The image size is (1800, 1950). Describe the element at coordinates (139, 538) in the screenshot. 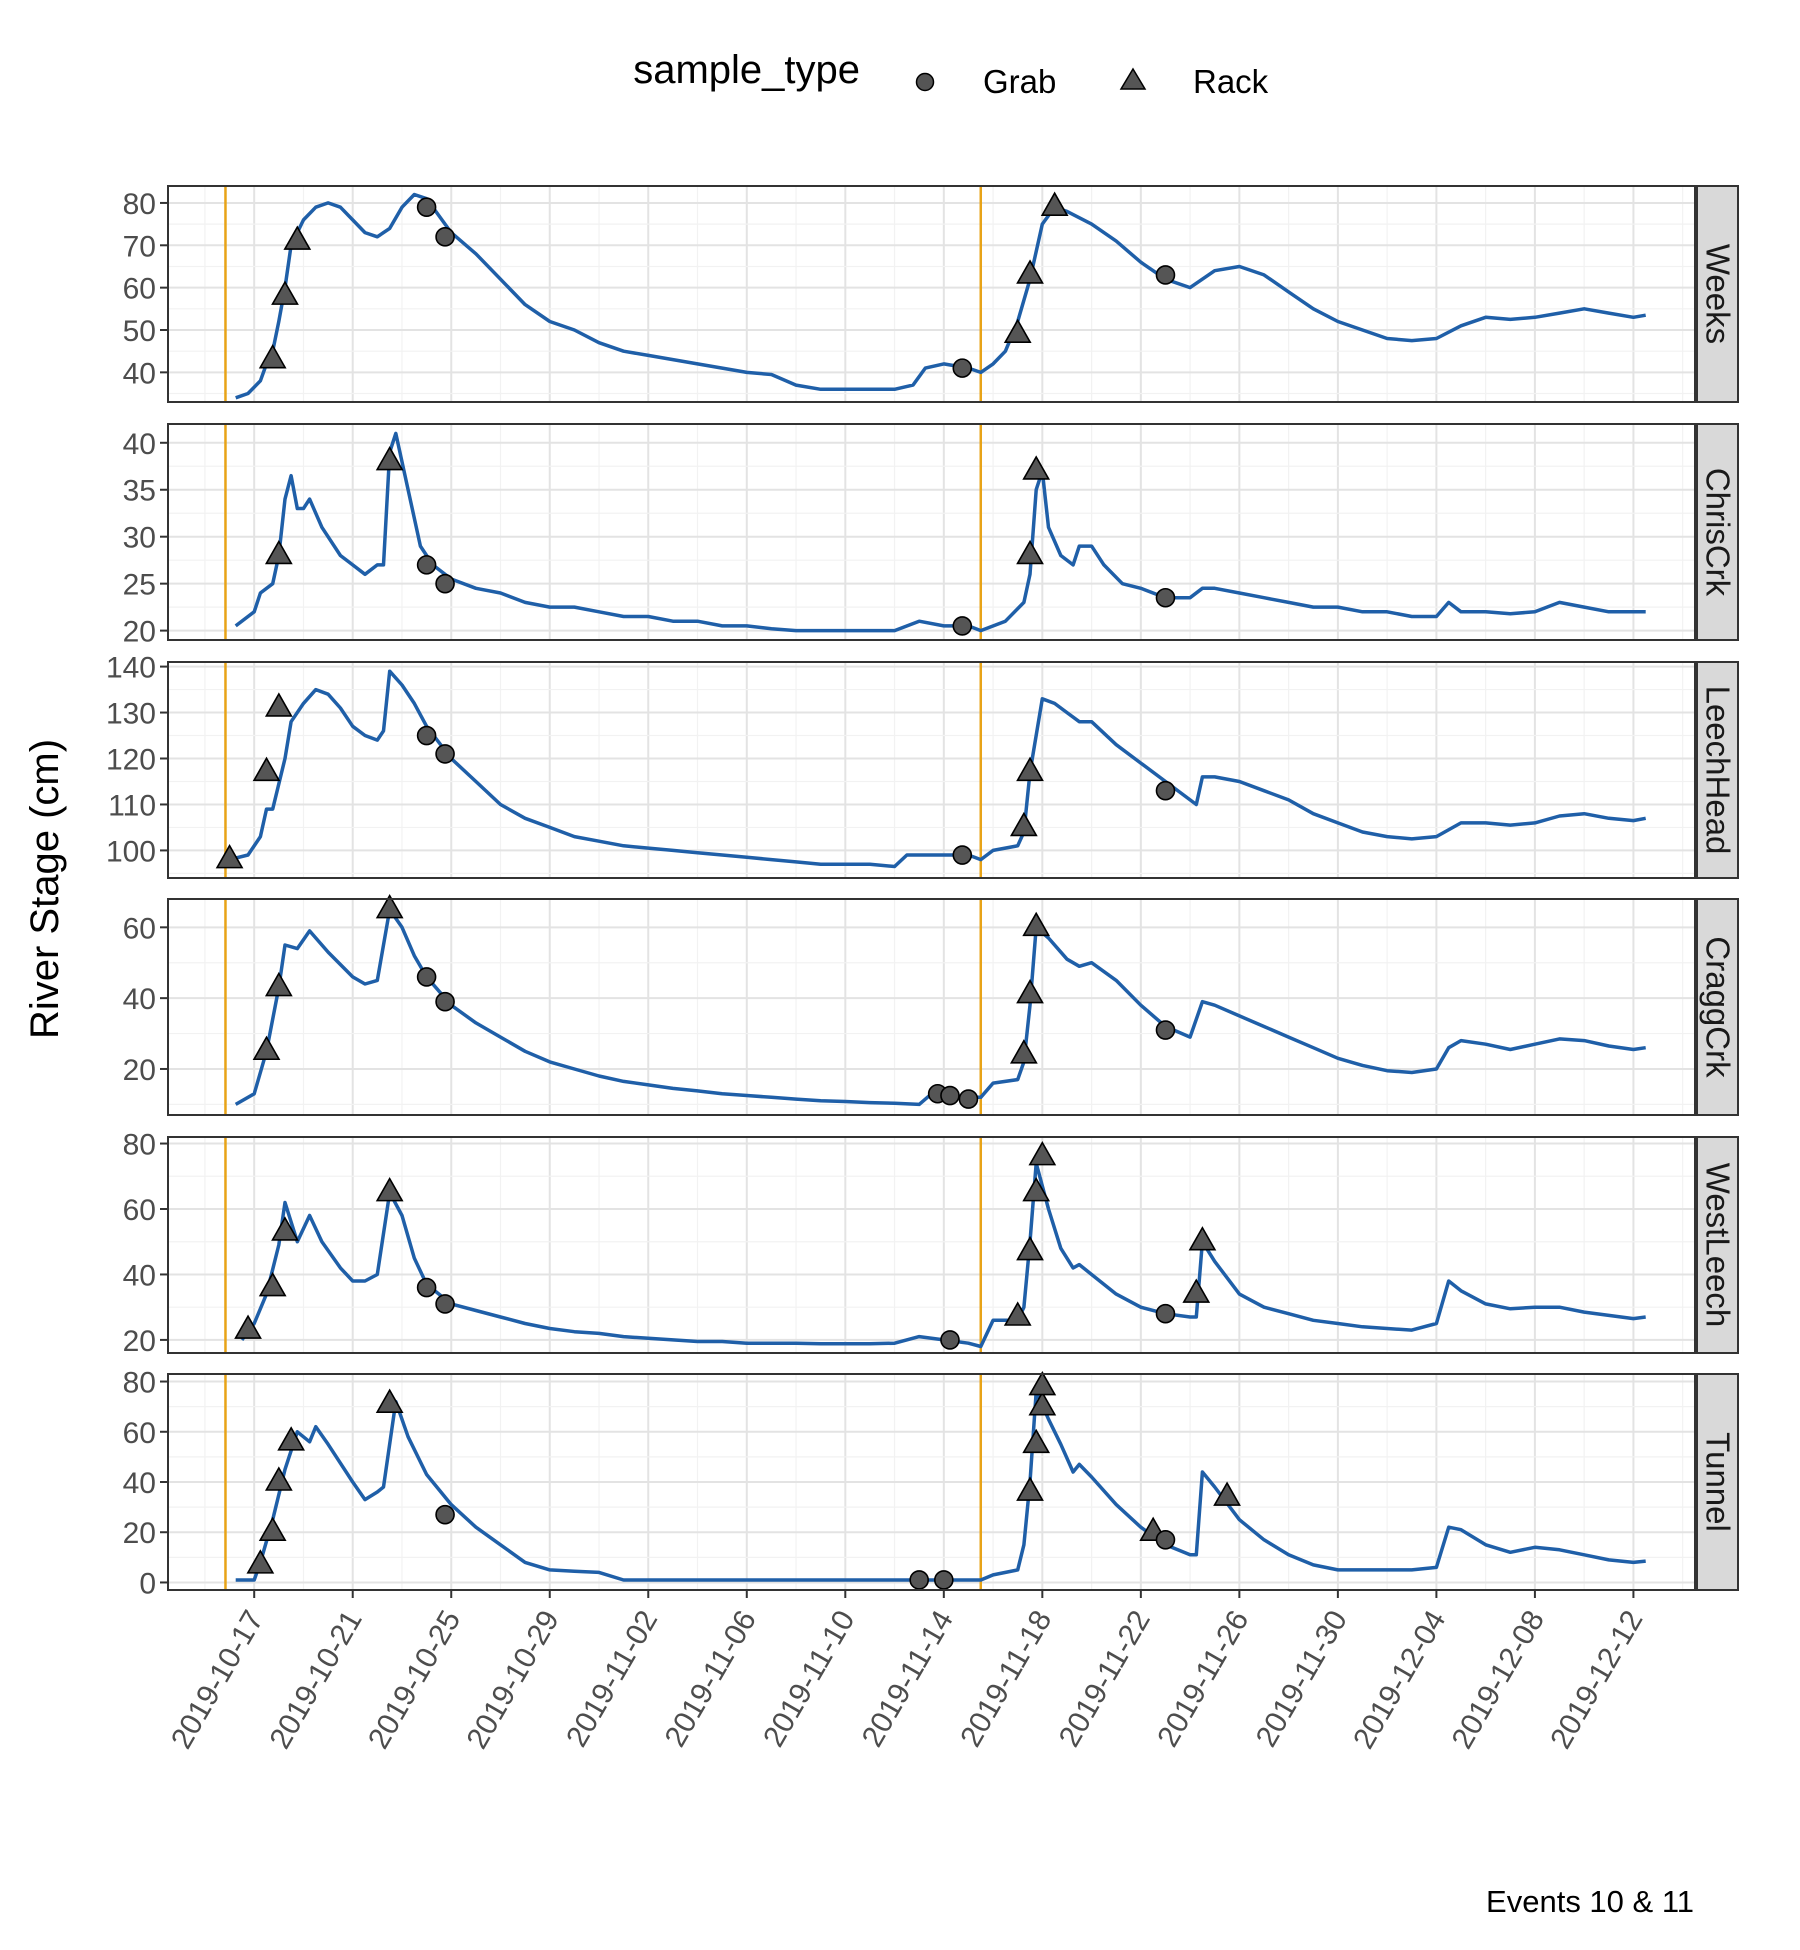

I see `y-tick-label: 30` at that location.